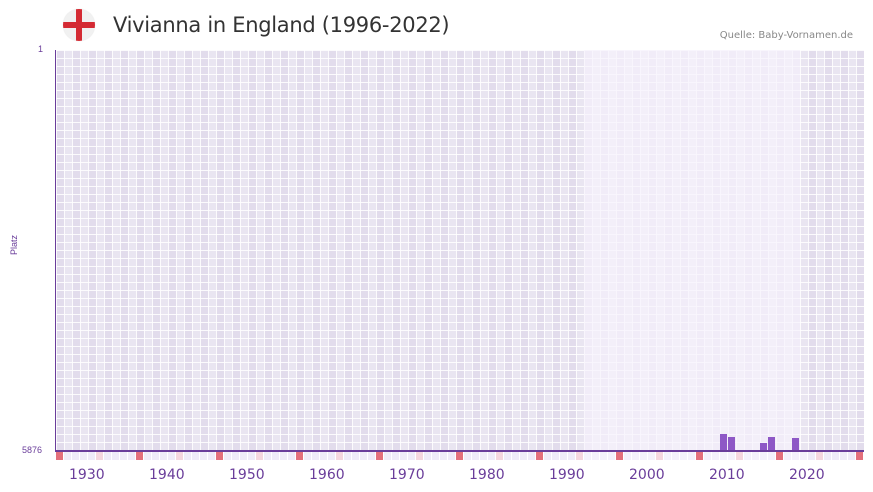 The width and height of the screenshot is (873, 492). I want to click on bar-2016, so click(763, 446).